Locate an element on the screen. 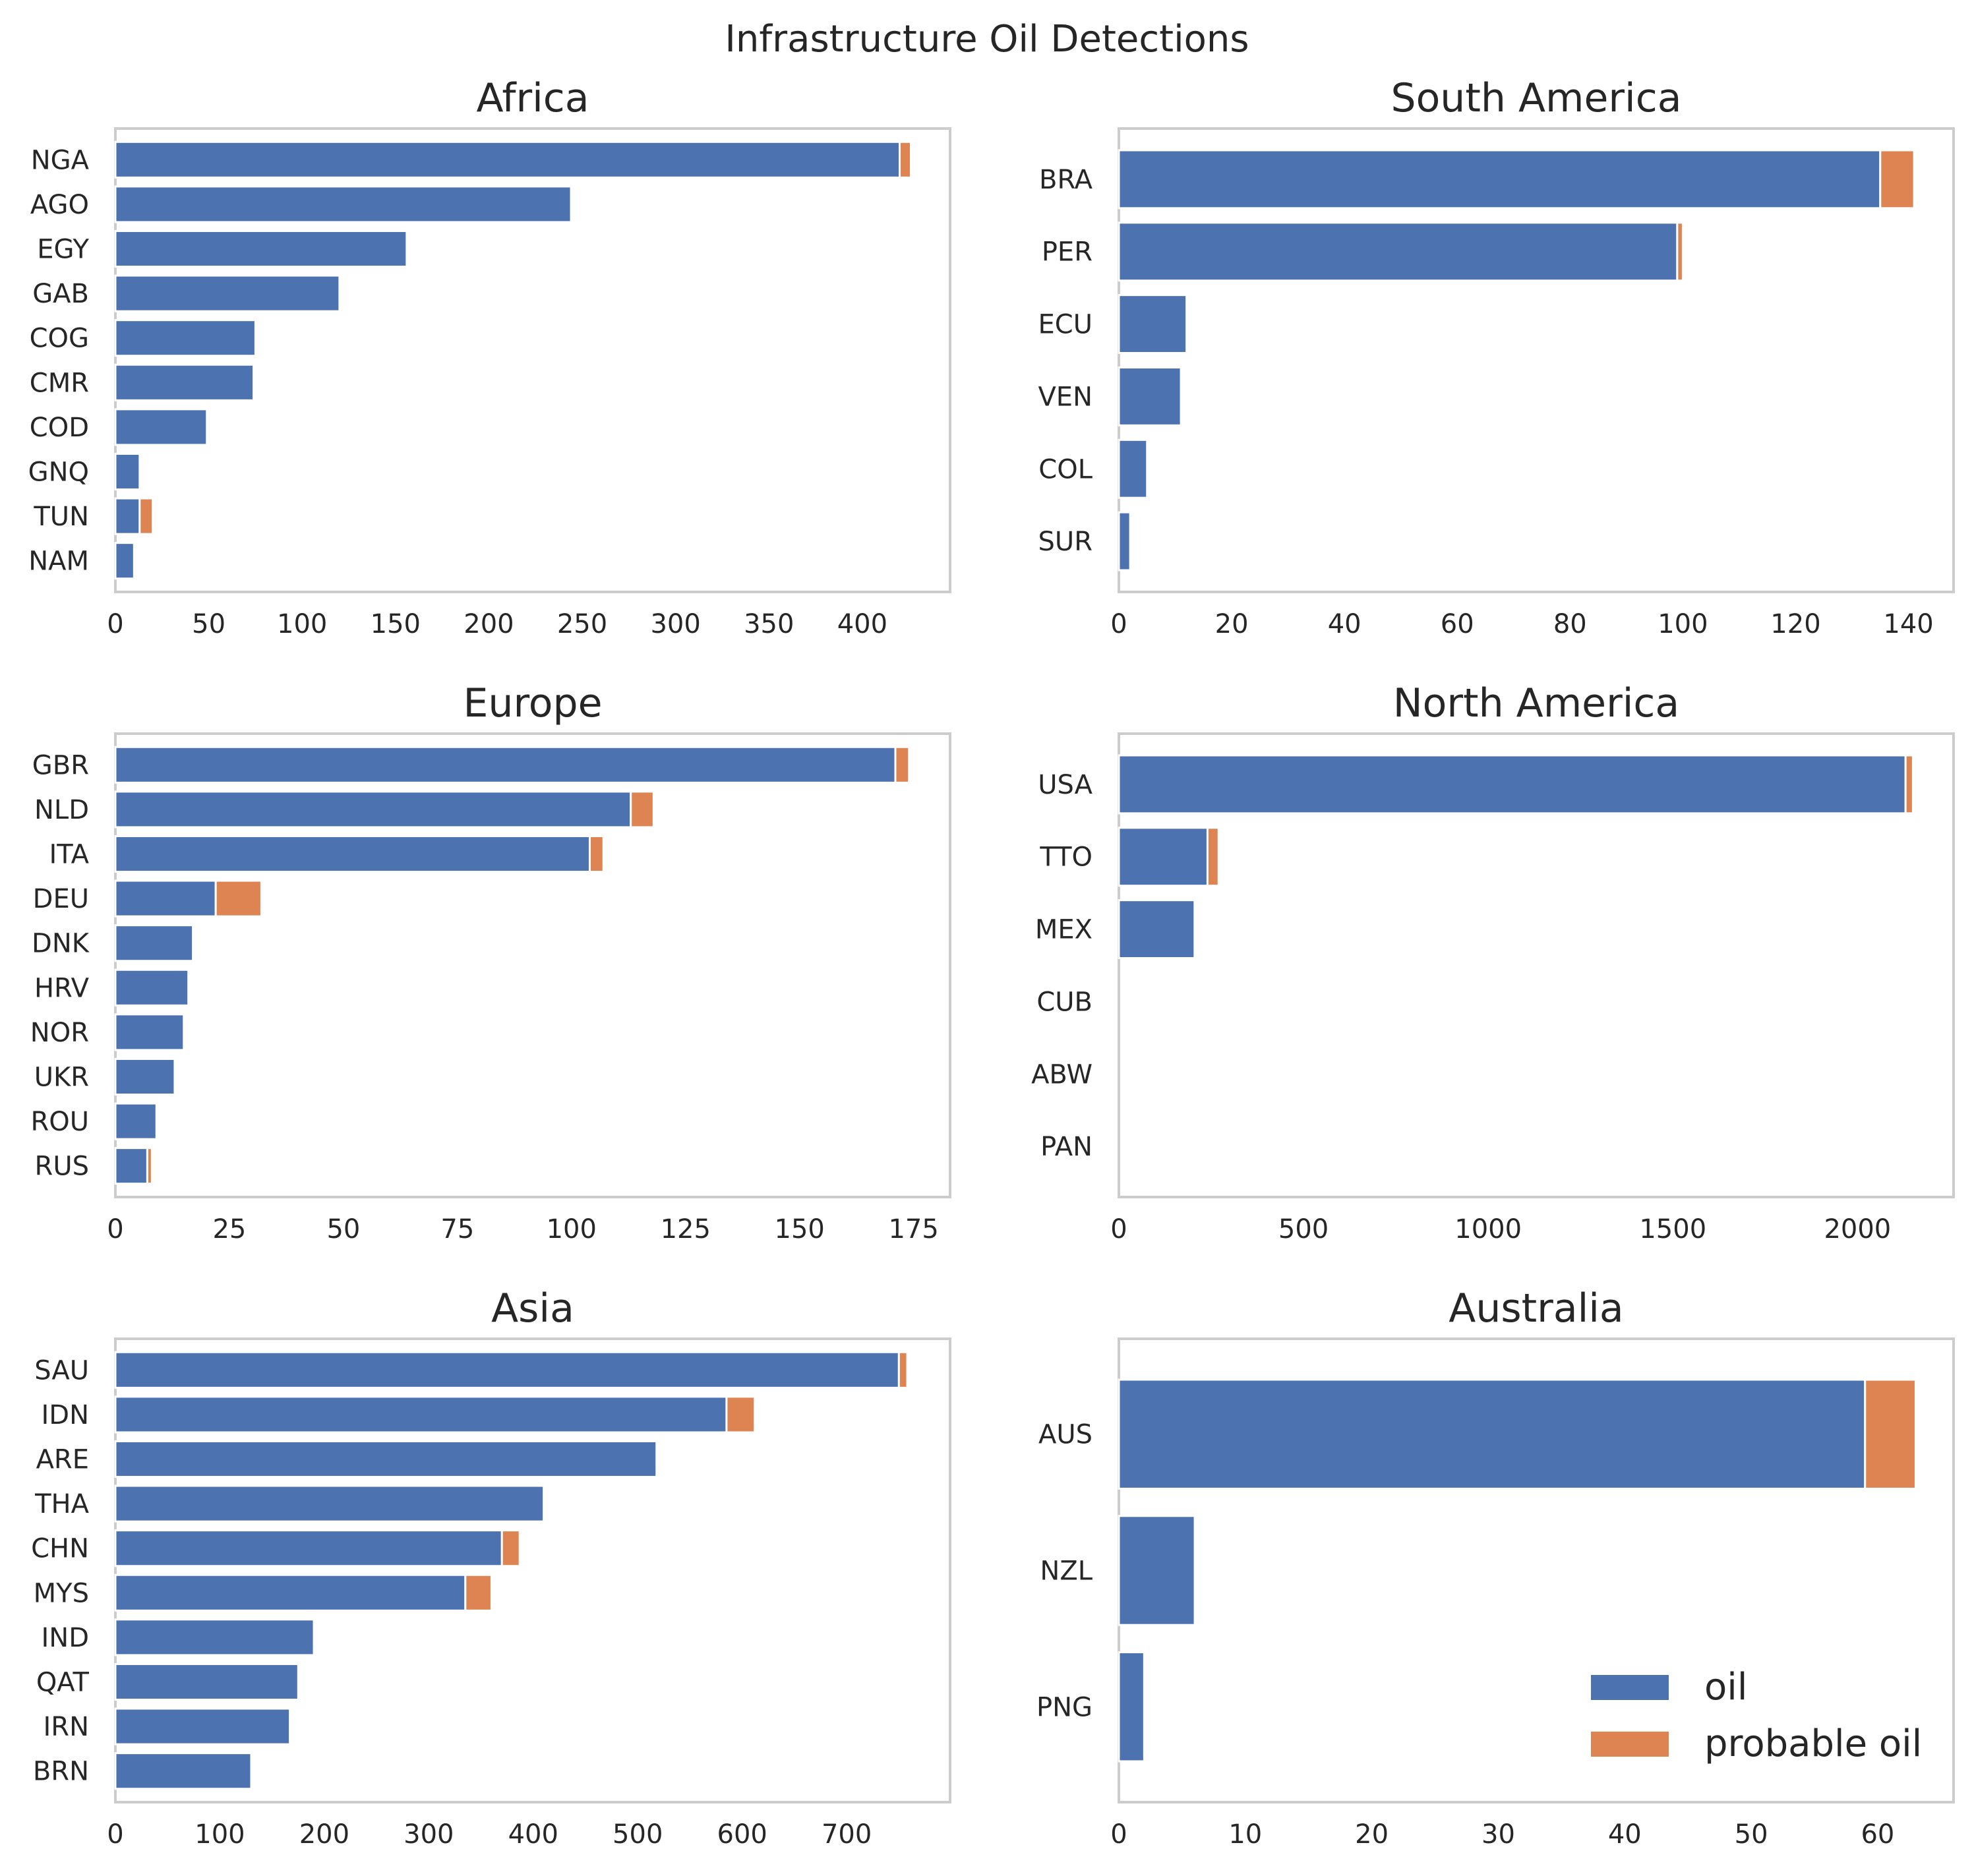 The height and width of the screenshot is (1876, 1974). axes-frame-north-america is located at coordinates (1536, 965).